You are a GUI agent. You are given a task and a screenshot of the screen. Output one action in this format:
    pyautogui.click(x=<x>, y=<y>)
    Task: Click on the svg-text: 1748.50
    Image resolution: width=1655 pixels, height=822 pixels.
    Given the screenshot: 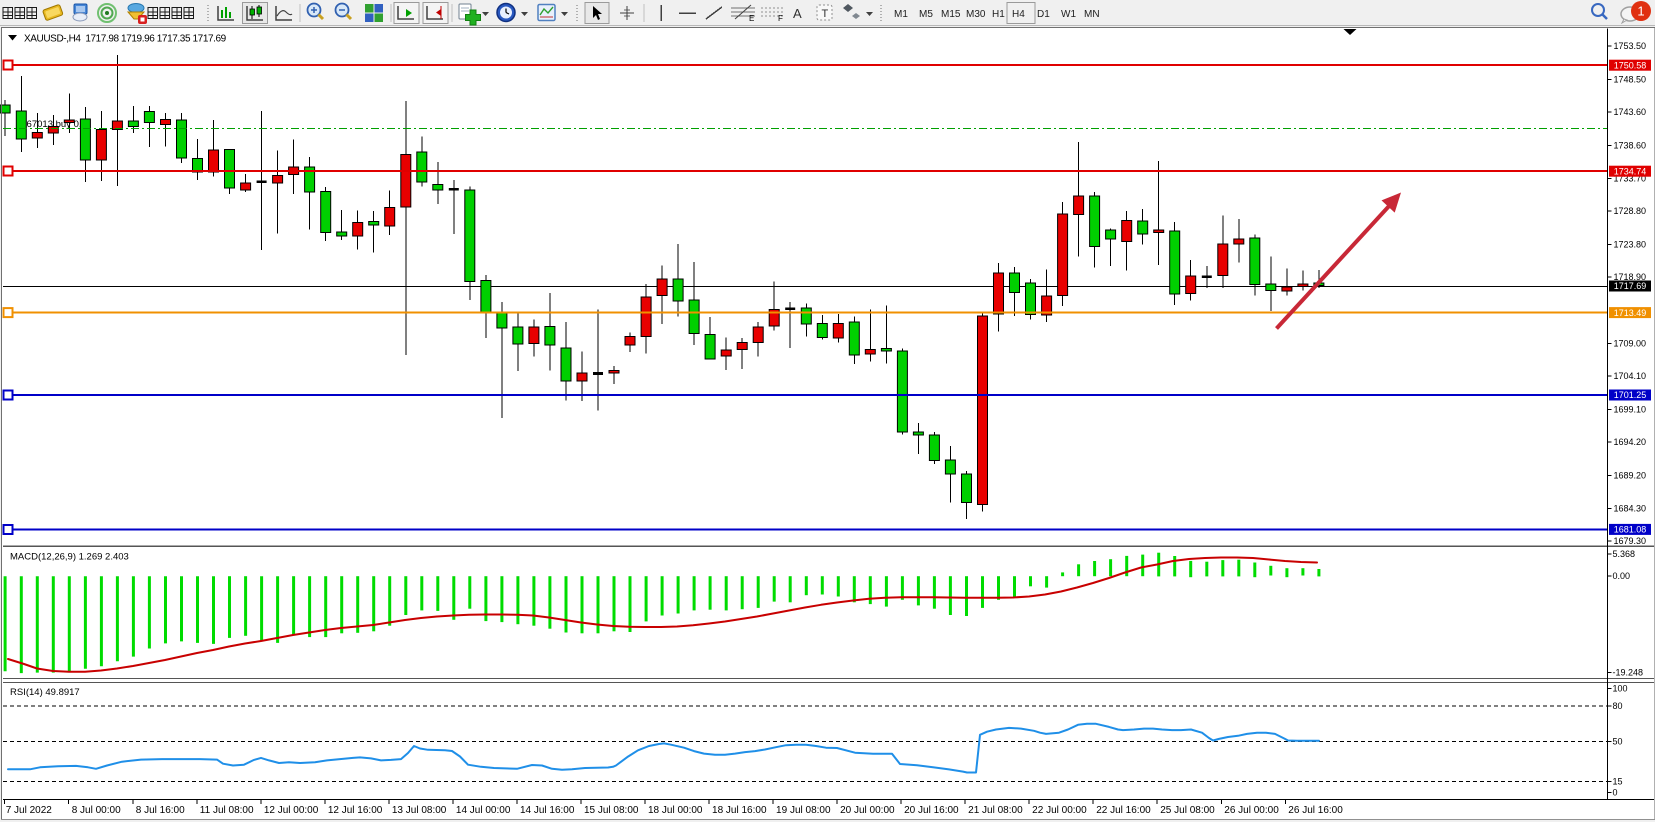 What is the action you would take?
    pyautogui.click(x=1630, y=79)
    